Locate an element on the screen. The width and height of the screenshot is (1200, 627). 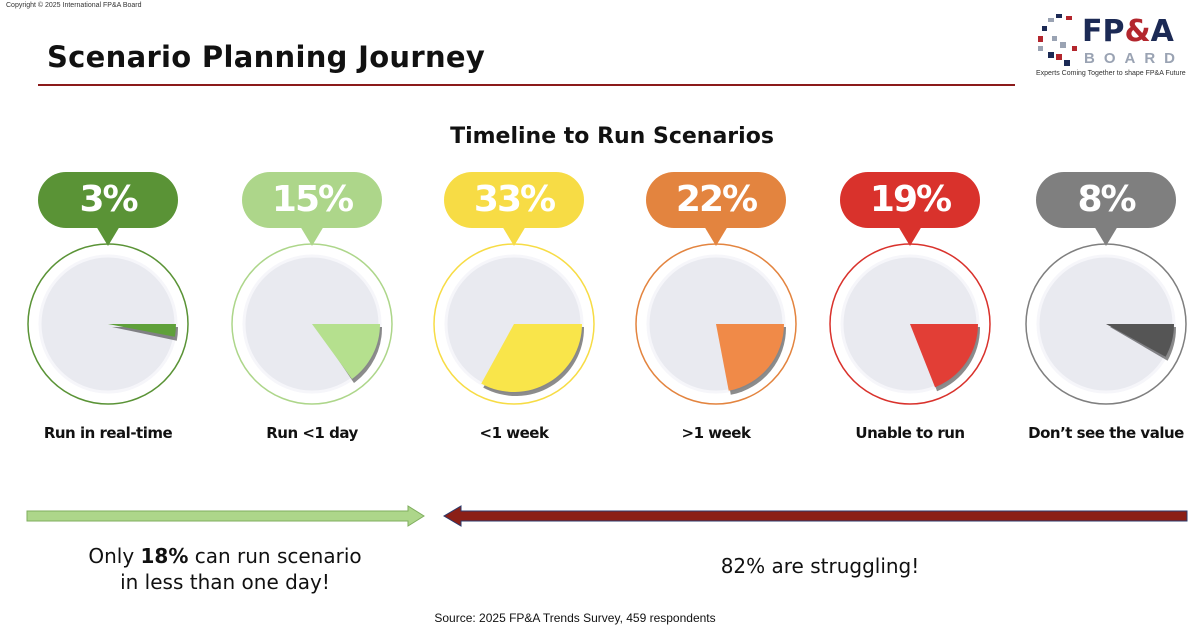
category-label: >1 week is located at coordinates (716, 433).